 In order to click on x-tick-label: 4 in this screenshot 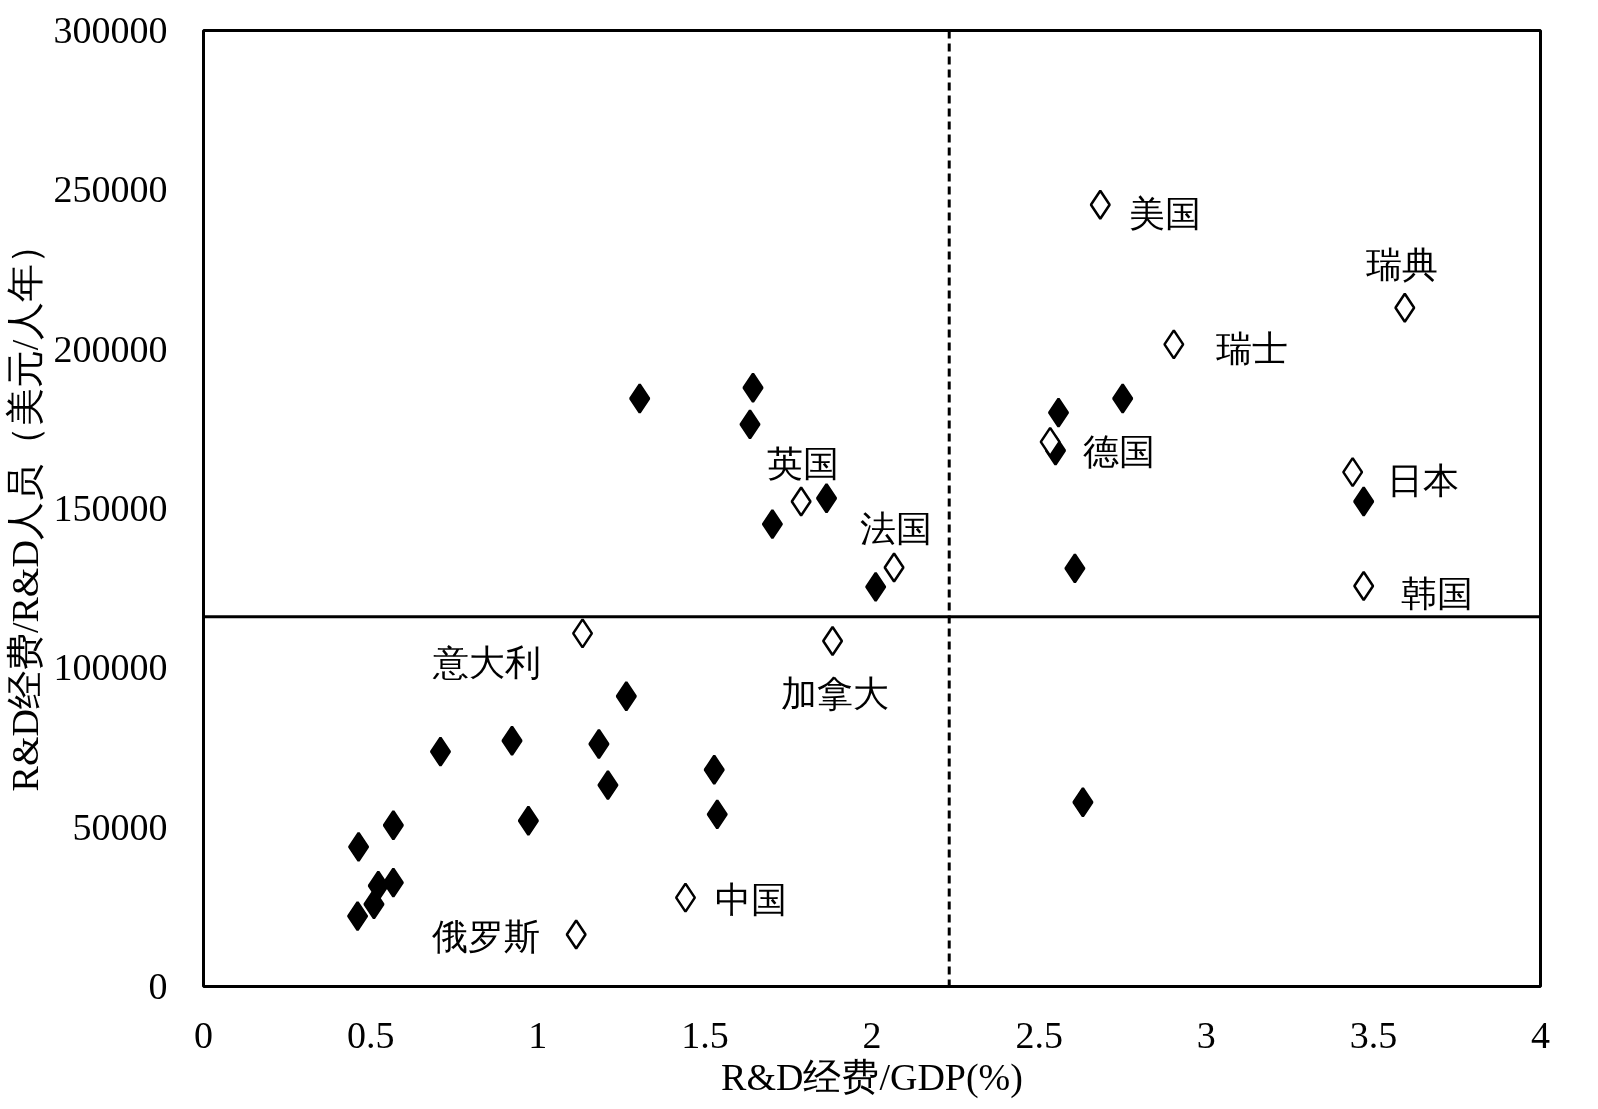, I will do `click(1540, 1034)`.